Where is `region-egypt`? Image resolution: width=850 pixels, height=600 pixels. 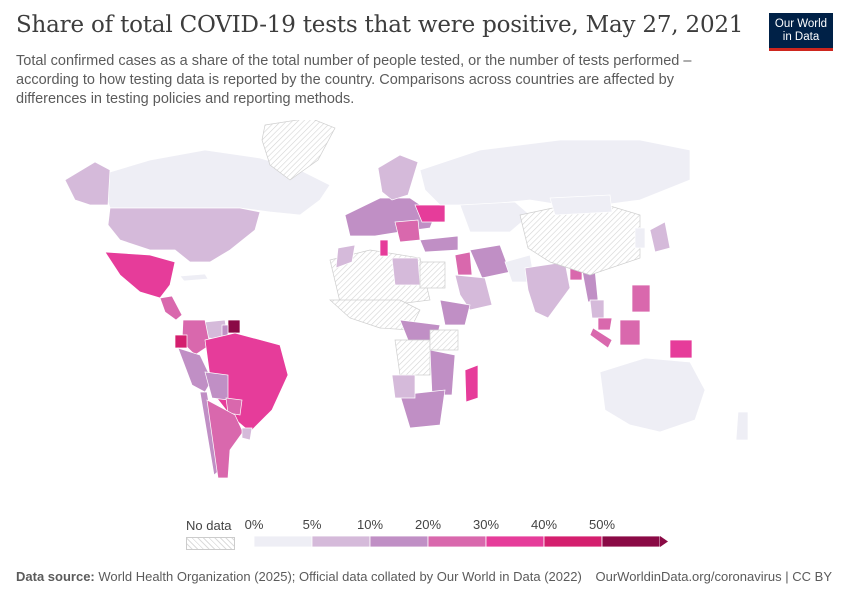
region-egypt is located at coordinates (432, 275).